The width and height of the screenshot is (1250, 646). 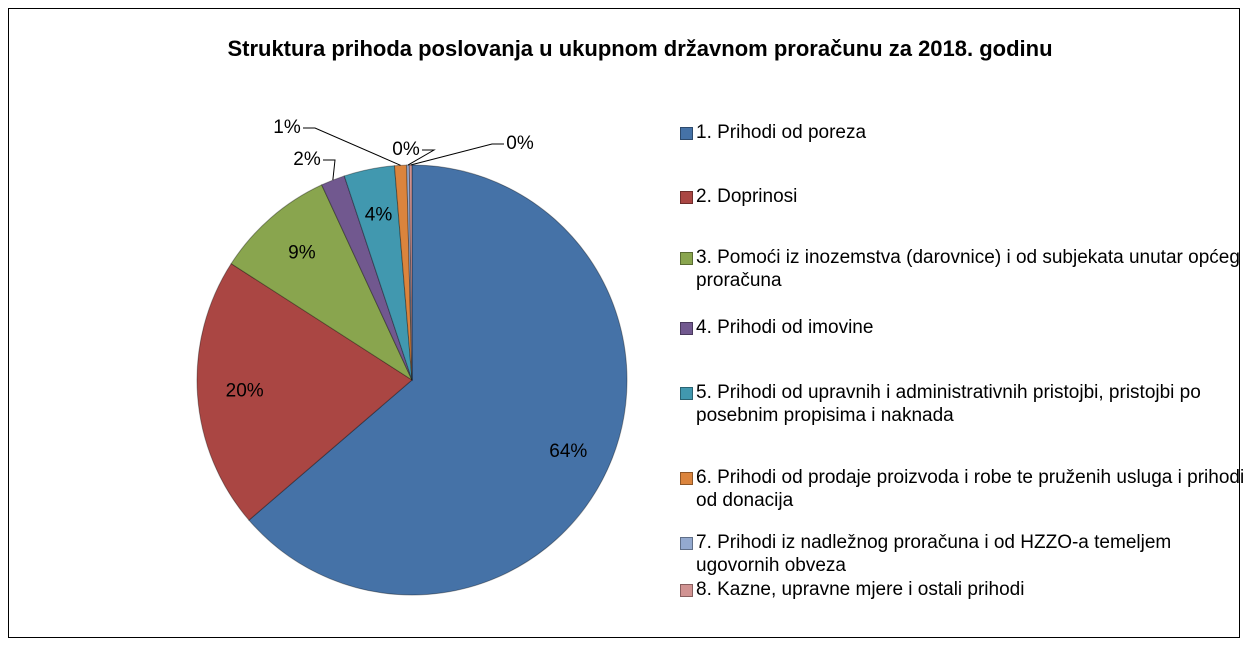 What do you see at coordinates (860, 589) in the screenshot?
I see `legend-label: 8. Kazne, upravne mjere i ostali prihodi` at bounding box center [860, 589].